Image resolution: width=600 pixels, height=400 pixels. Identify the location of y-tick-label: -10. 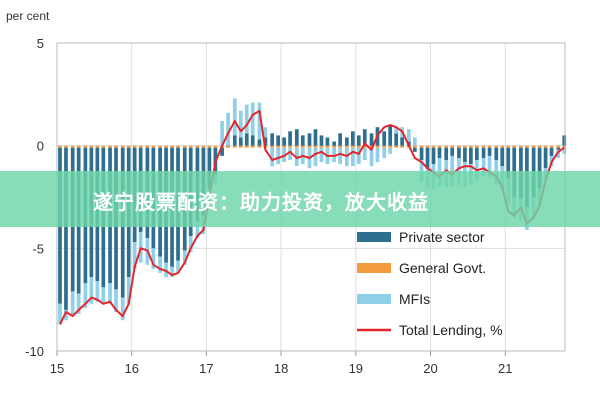
(34, 351).